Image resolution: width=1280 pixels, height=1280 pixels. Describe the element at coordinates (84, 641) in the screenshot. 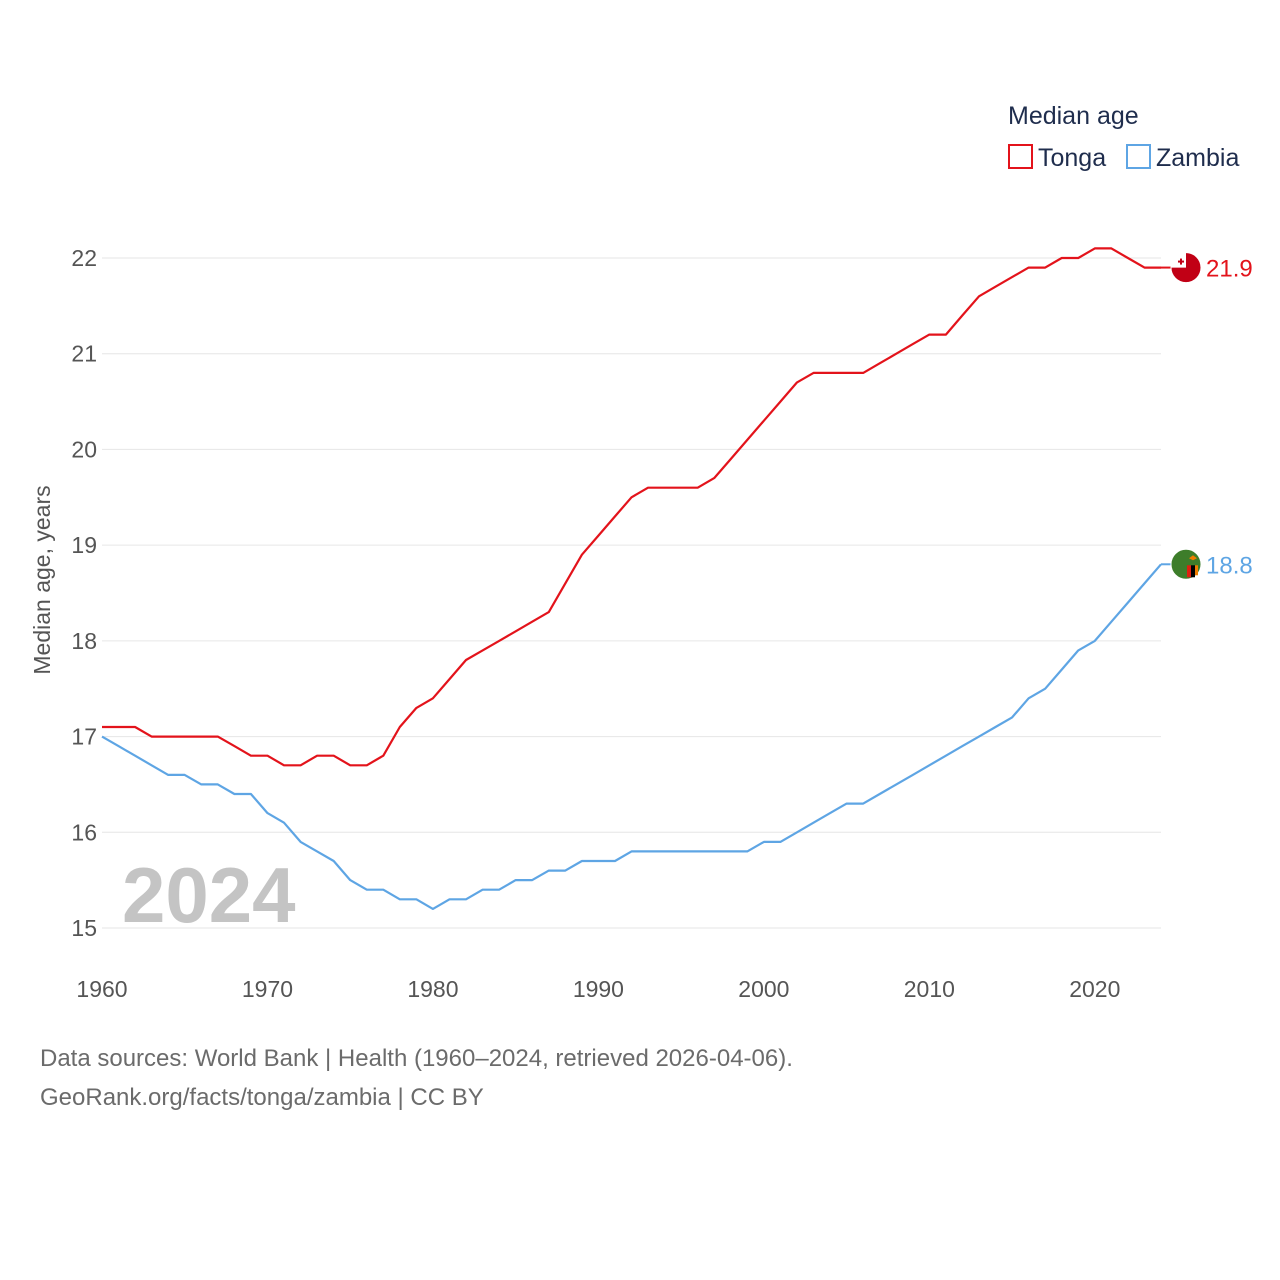

I see `y-tick-label-18: 18` at that location.